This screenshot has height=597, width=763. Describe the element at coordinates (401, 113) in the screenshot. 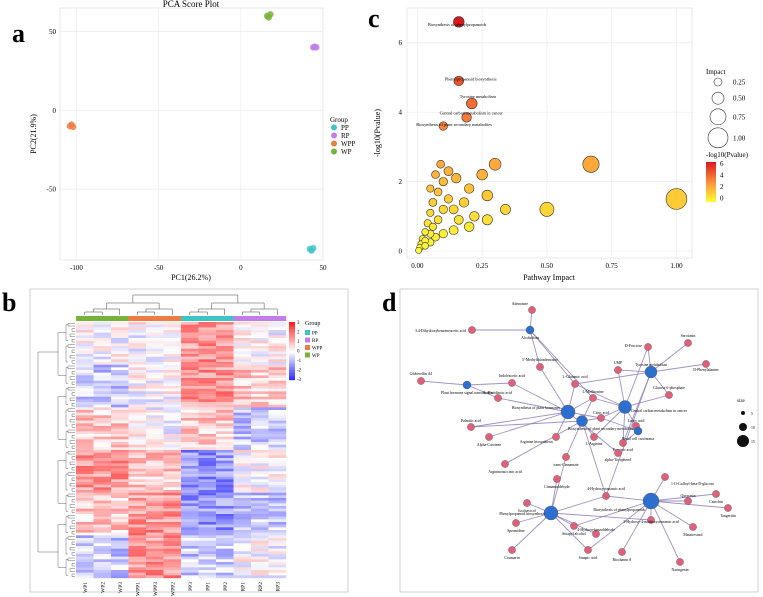

I see `pathway-ytick: 4` at that location.